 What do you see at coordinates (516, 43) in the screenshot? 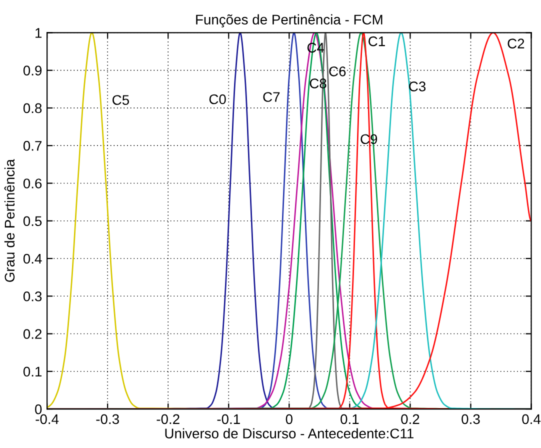
I see `series-label: C2` at bounding box center [516, 43].